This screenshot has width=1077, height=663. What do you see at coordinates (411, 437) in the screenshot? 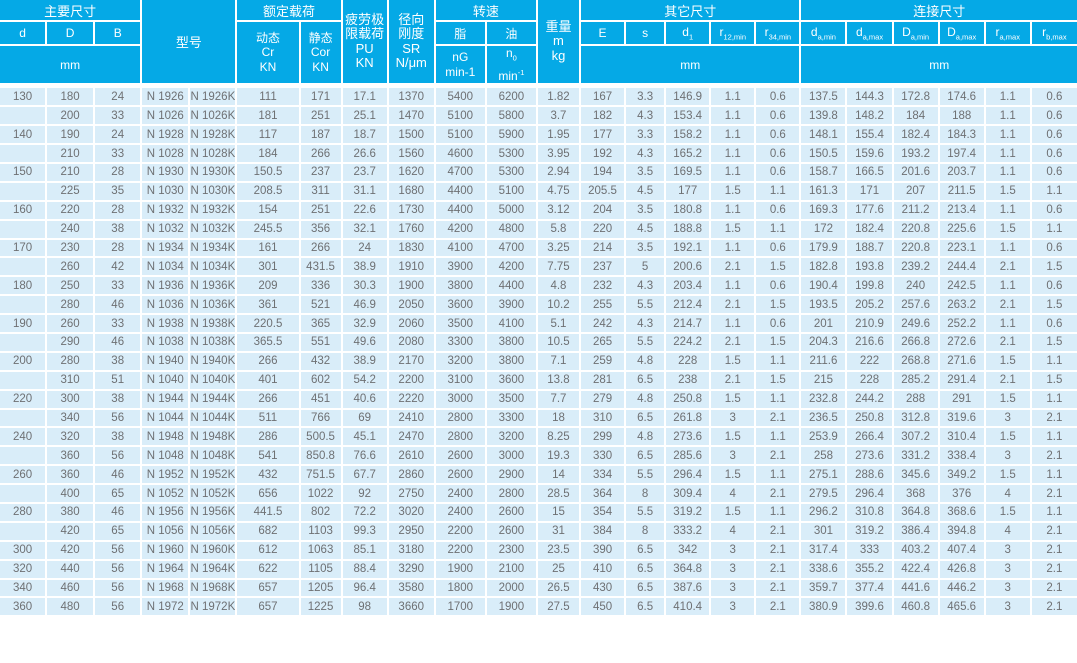
I see `table-cell: 2470` at bounding box center [411, 437].